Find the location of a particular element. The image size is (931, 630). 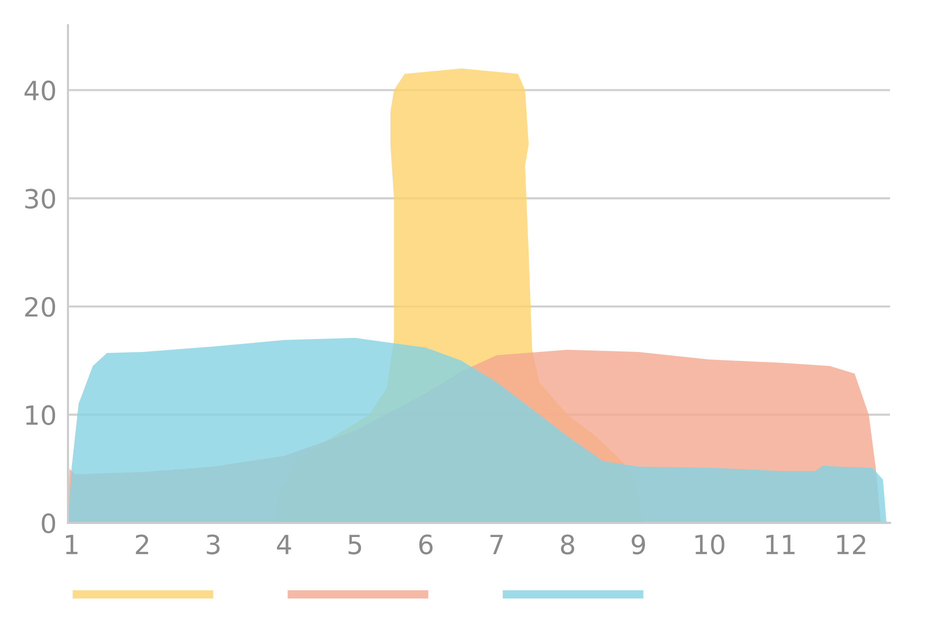

x-tick-label: 11 is located at coordinates (780, 544).